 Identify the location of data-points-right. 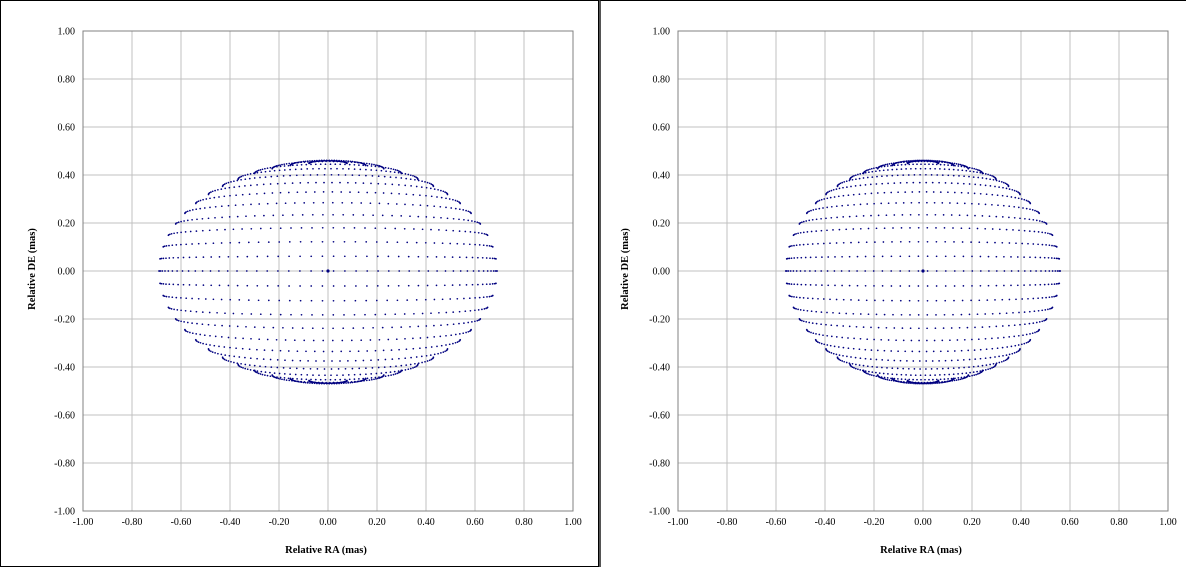
(923, 272).